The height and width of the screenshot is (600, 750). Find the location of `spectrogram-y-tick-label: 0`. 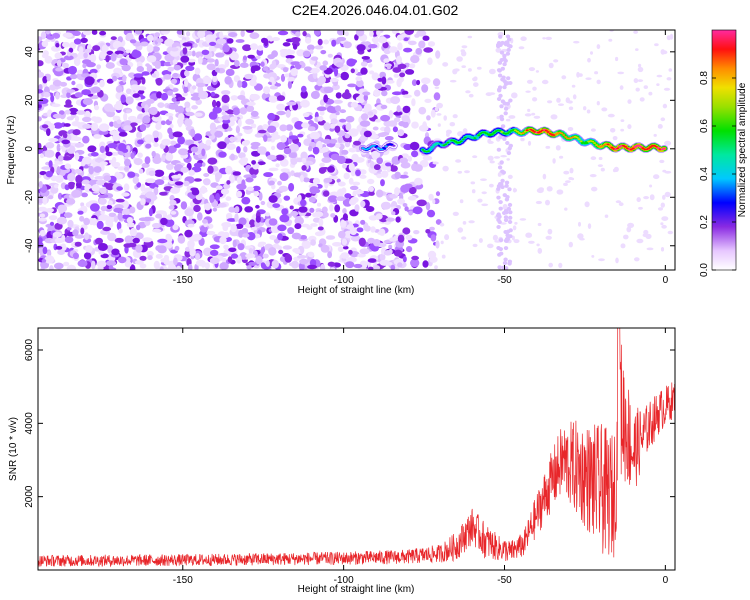

spectrogram-y-tick-label: 0 is located at coordinates (29, 149).